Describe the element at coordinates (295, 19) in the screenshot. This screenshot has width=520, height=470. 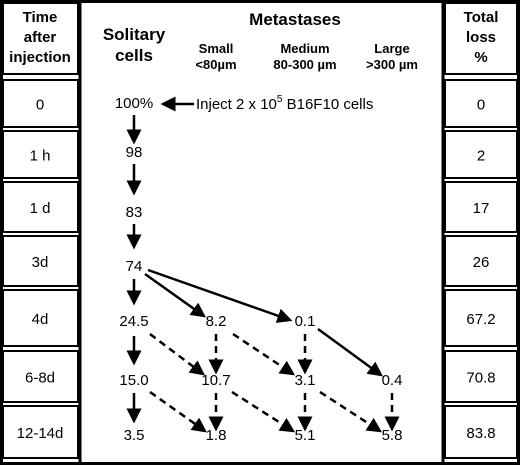
I see `metastases-header: Metastases` at that location.